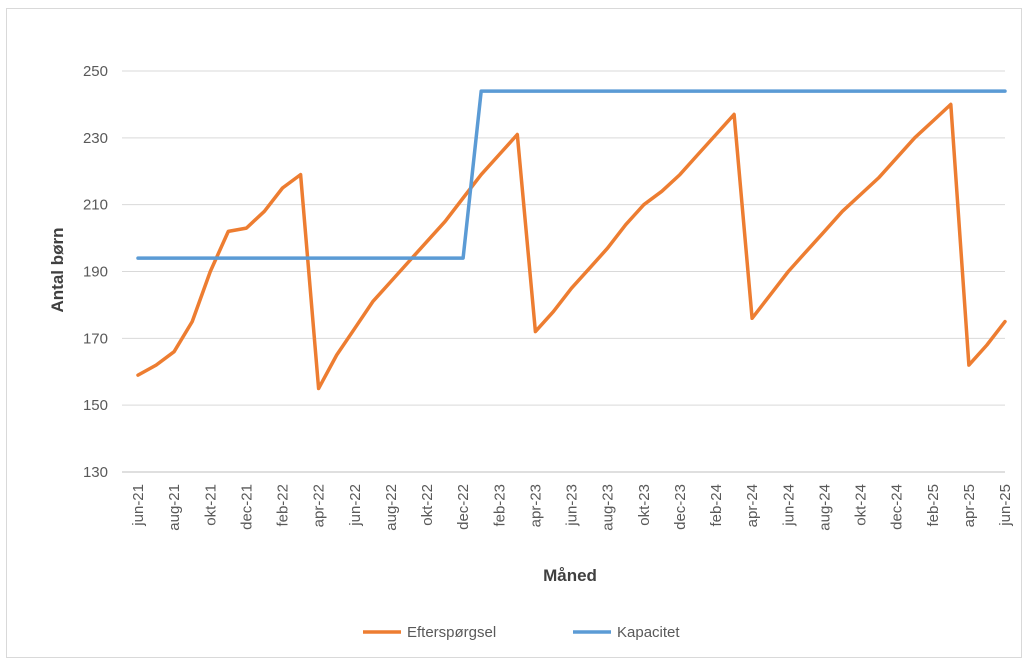 This screenshot has height=661, width=1028. Describe the element at coordinates (648, 632) in the screenshot. I see `legend-label: Kapacitet` at that location.